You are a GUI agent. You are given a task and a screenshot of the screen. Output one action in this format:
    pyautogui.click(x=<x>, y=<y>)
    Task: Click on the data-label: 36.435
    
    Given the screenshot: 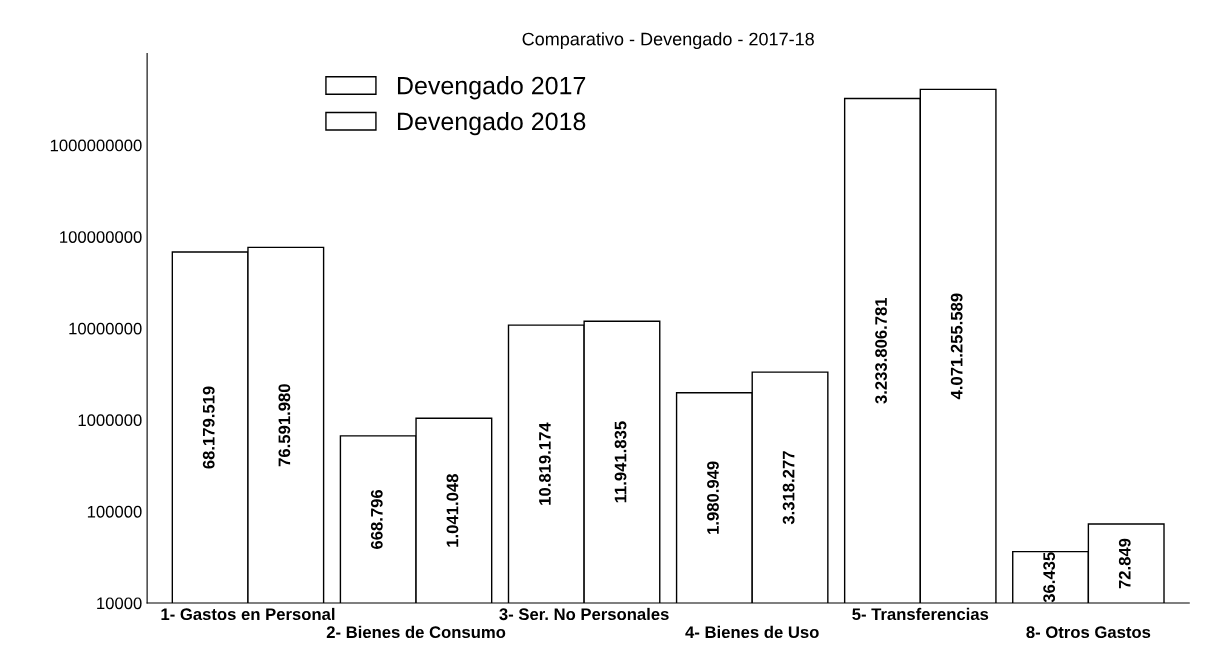 What is the action you would take?
    pyautogui.click(x=1049, y=577)
    